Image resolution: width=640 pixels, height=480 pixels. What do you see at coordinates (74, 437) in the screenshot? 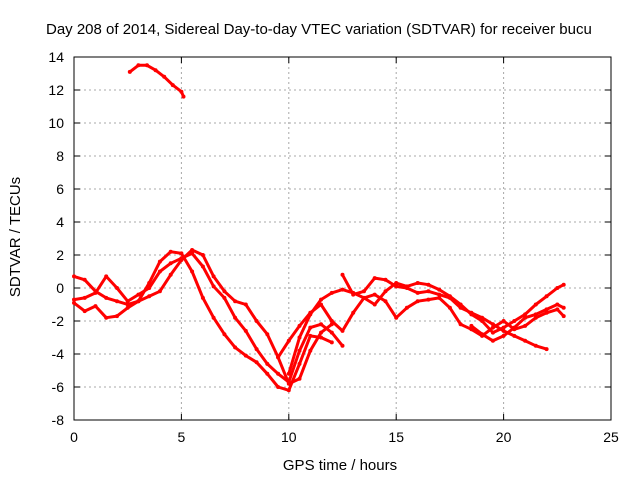
I see `x-tick-label: 0` at bounding box center [74, 437].